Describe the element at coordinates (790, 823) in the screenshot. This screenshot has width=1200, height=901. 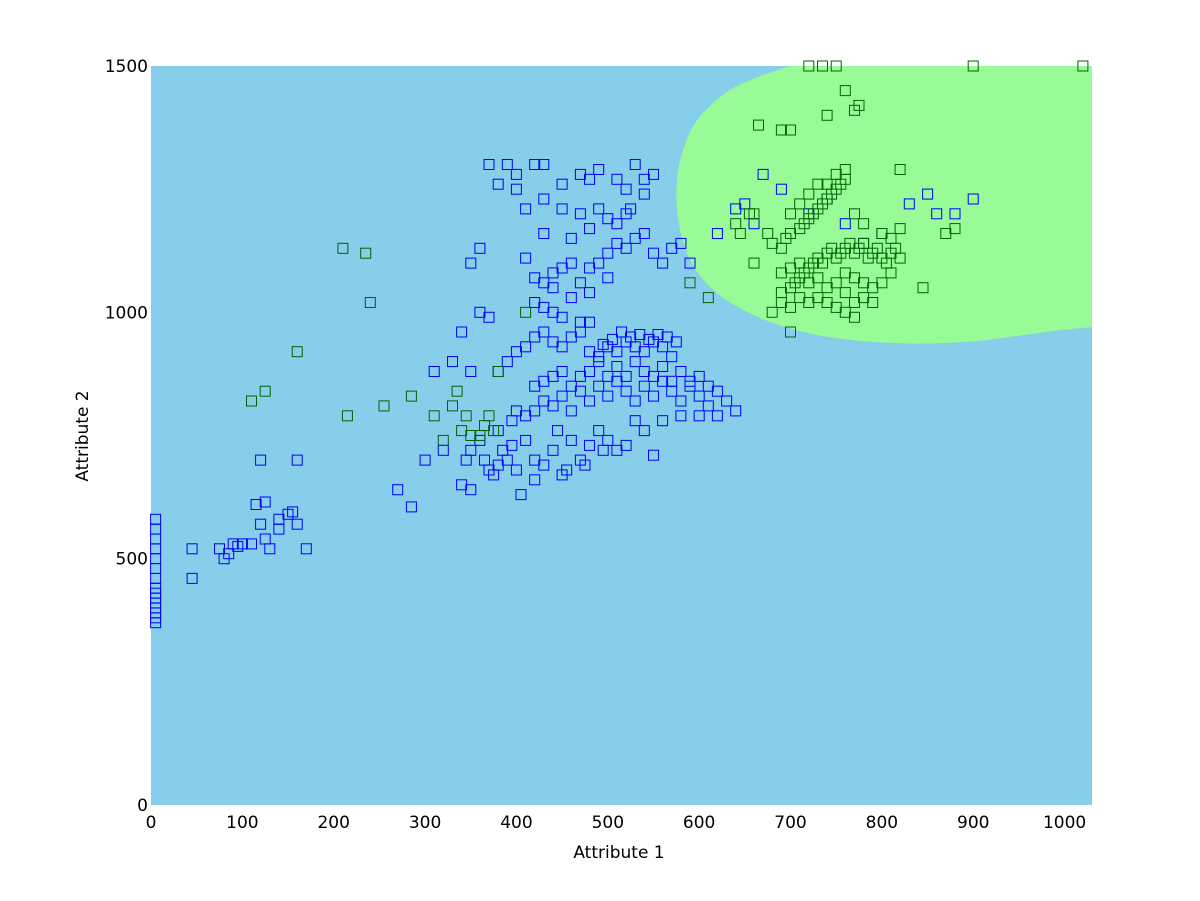
I see `x-tick-label: 700` at that location.